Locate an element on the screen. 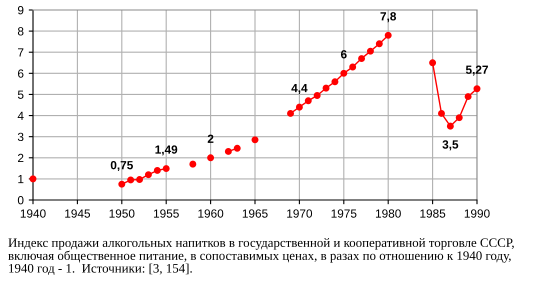 Image resolution: width=540 pixels, height=290 pixels. x-tick-label: 1975 is located at coordinates (344, 213).